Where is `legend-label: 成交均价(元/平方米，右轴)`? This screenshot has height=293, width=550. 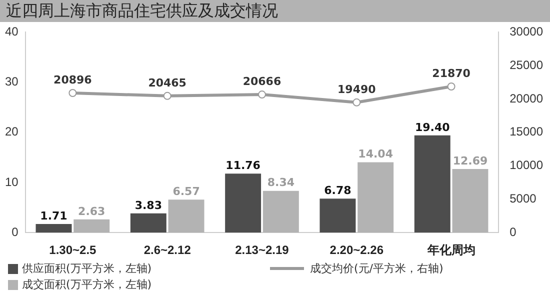 legend-label: 成交均价(元/平方米，右轴) is located at coordinates (377, 268).